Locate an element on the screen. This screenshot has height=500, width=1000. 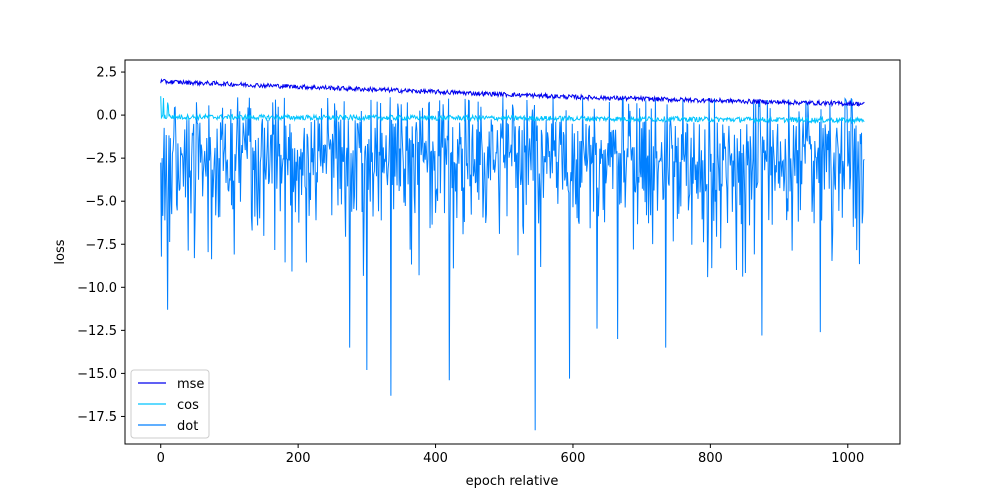
legend-label-dot: dot is located at coordinates (187, 426).